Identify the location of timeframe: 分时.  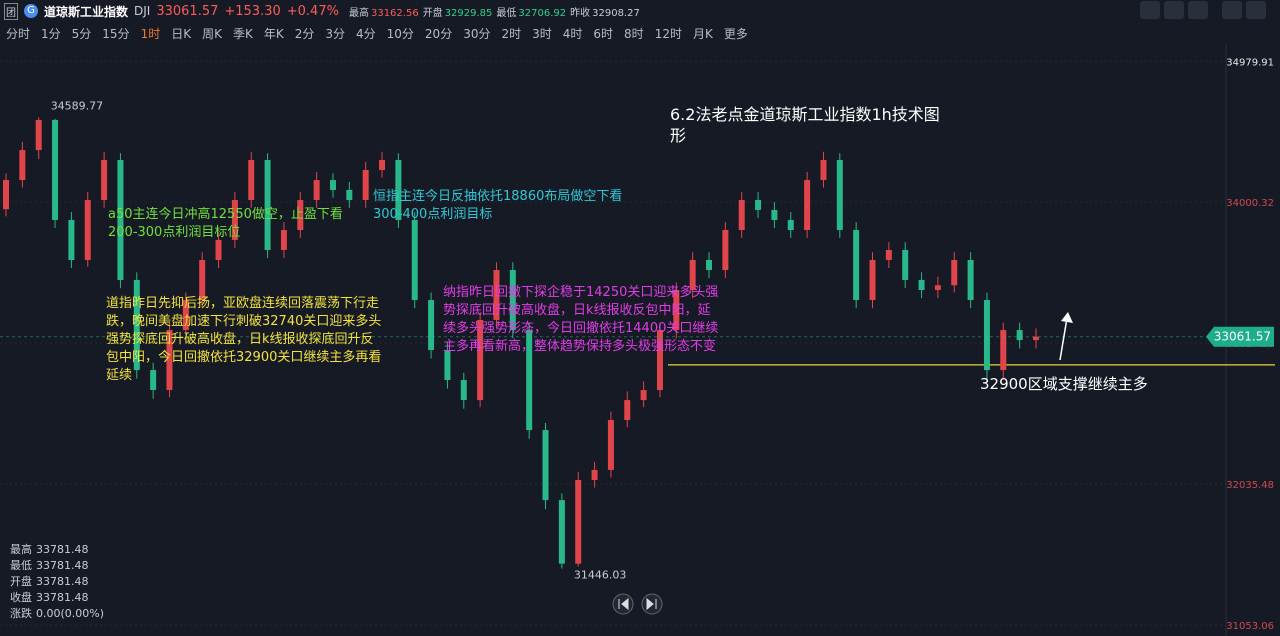
(18, 33).